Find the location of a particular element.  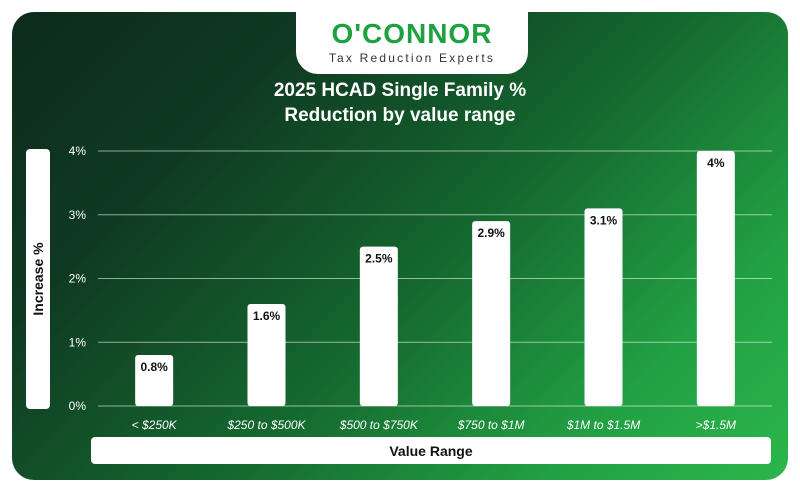

chart-title-line-2: Reduction by value range is located at coordinates (400, 115).